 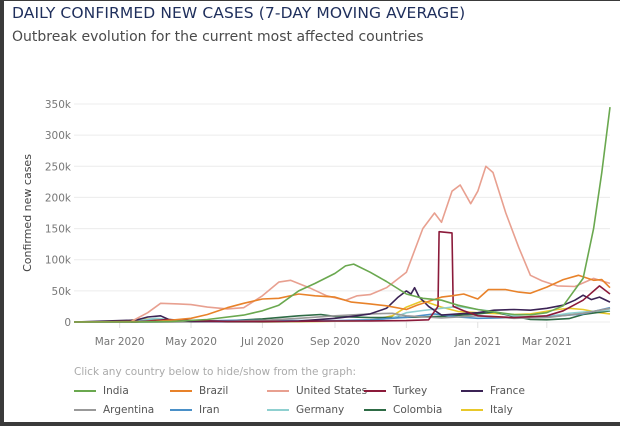 I want to click on y-tick-label: 100k, so click(x=58, y=261).